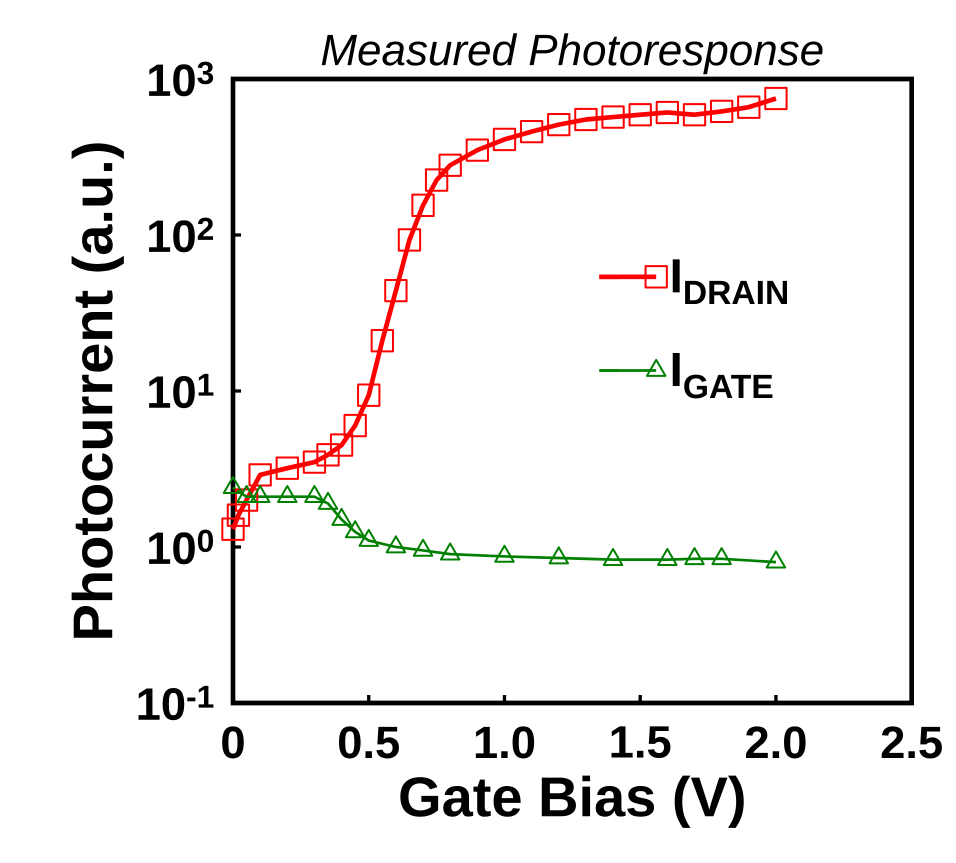 The image size is (956, 863). Describe the element at coordinates (98, 390) in the screenshot. I see `y-axis-title: Photocurrent (a.u.)` at that location.